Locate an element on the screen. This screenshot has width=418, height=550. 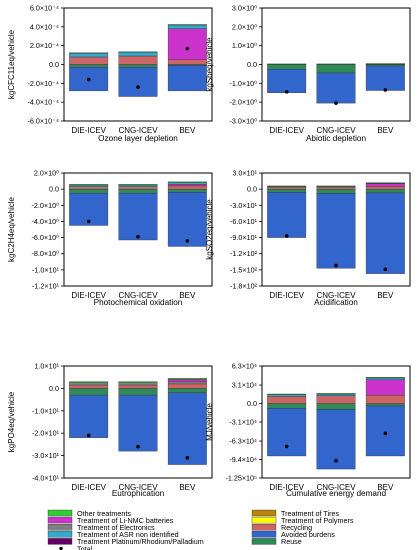
y-tick-label: -6.0×10¹ is located at coordinates (244, 221).